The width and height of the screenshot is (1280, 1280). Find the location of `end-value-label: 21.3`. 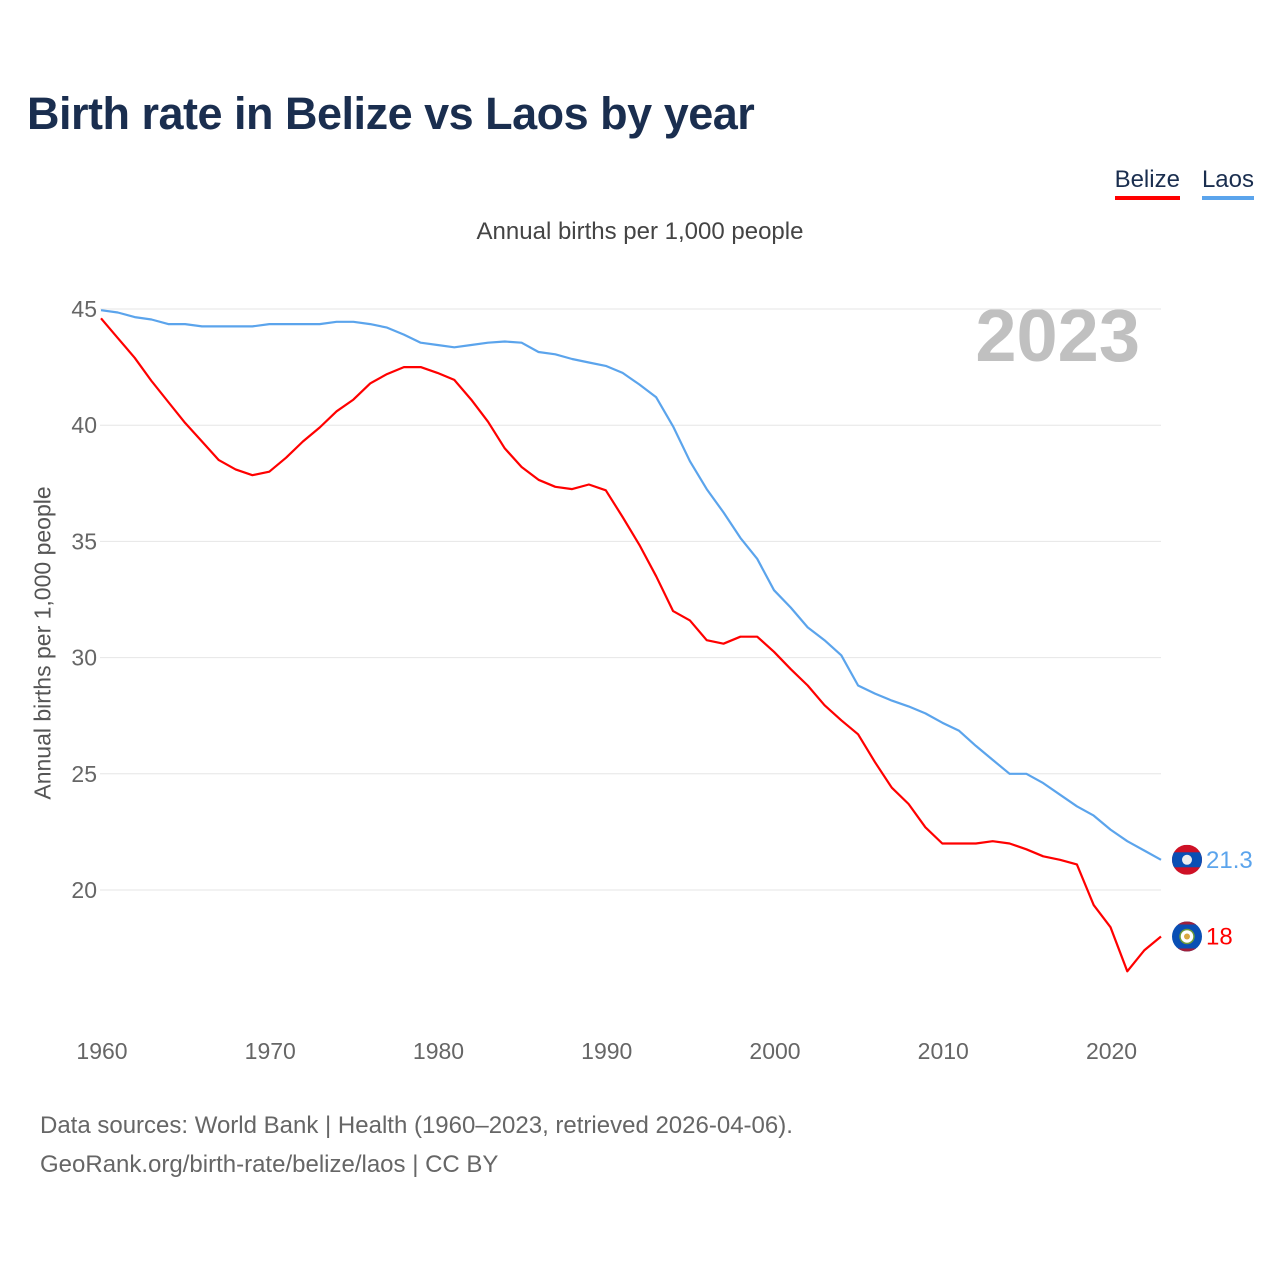

end-value-label: 21.3 is located at coordinates (1229, 860).